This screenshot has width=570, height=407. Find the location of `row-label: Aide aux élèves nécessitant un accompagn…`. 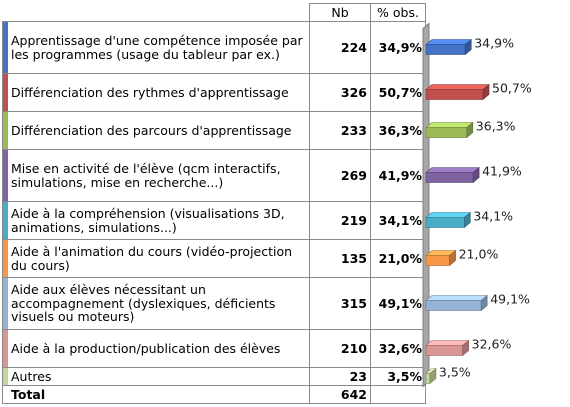

row-label: Aide aux élèves nécessitant un accompagn… is located at coordinates (143, 303).